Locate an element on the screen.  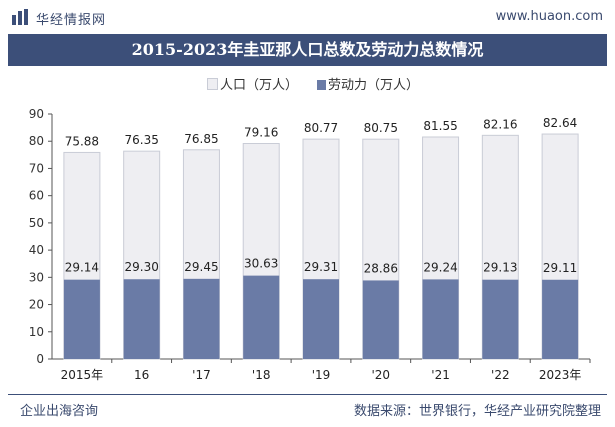
legend-swatch-labor is located at coordinates (321, 85).